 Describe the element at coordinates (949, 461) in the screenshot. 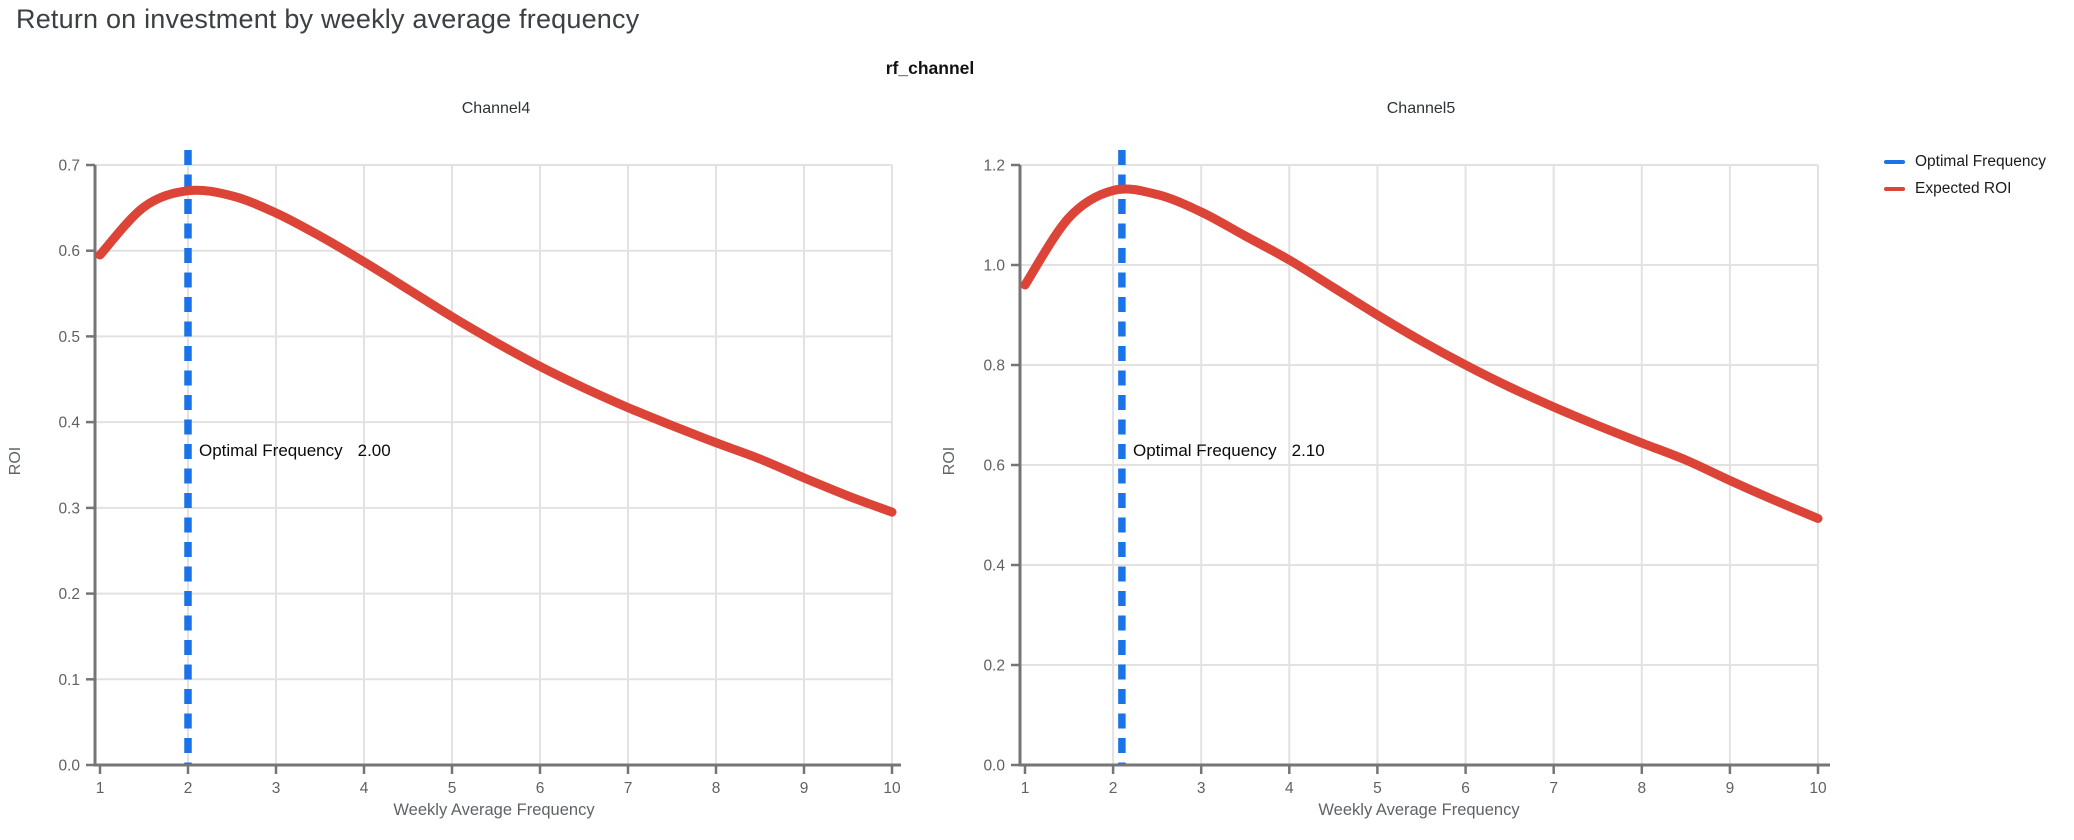

I see `y-axis-title-channel5: ROI` at that location.